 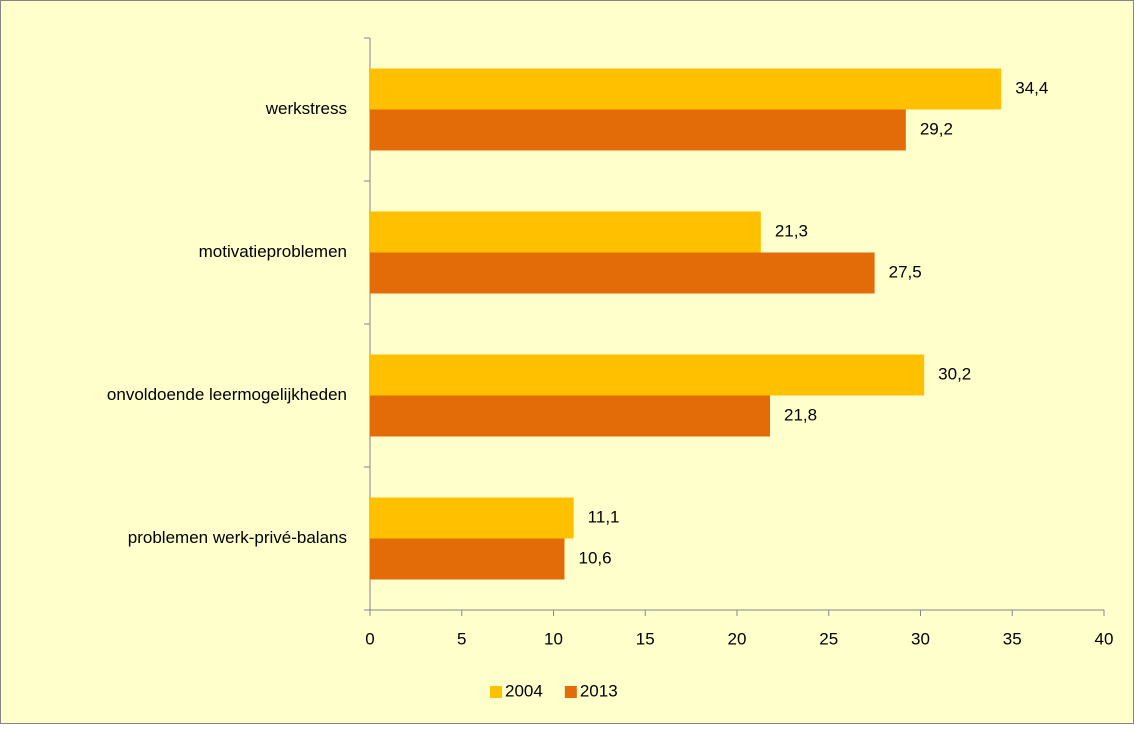 I want to click on x-tick-label: 30, so click(x=920, y=638).